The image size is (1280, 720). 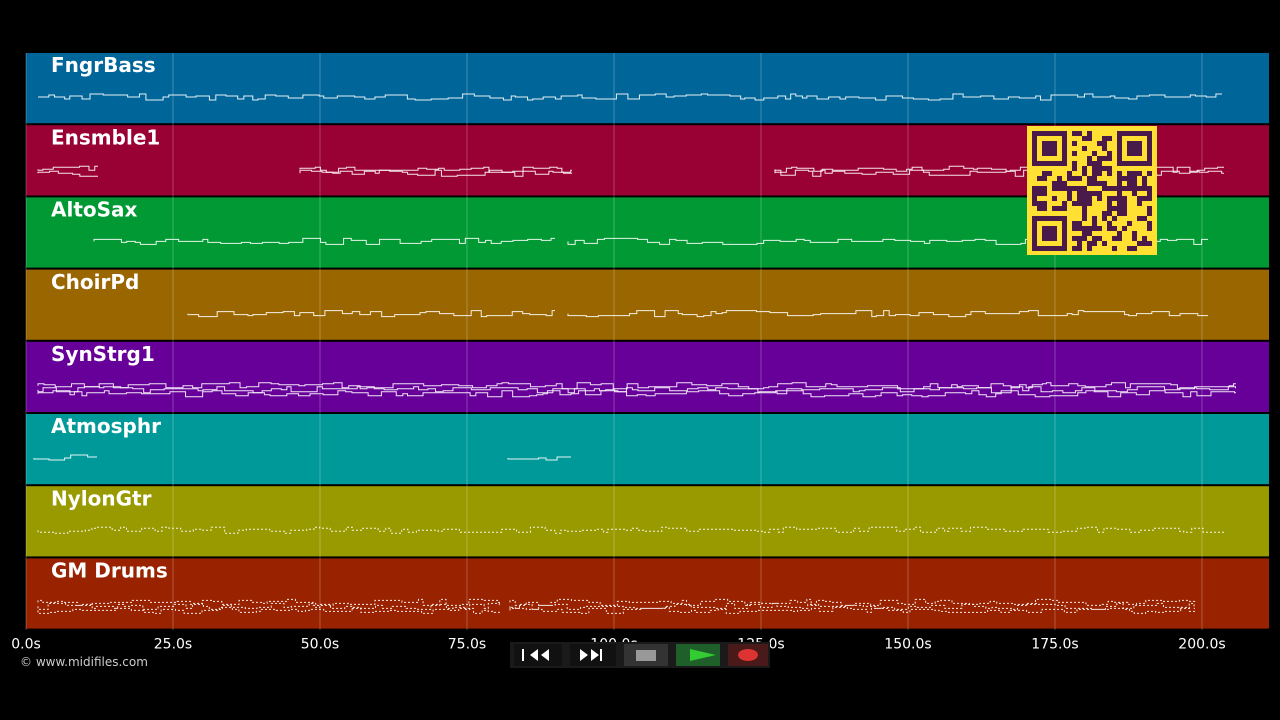 What do you see at coordinates (84, 662) in the screenshot?
I see `copyright: © www.midifiles.com` at bounding box center [84, 662].